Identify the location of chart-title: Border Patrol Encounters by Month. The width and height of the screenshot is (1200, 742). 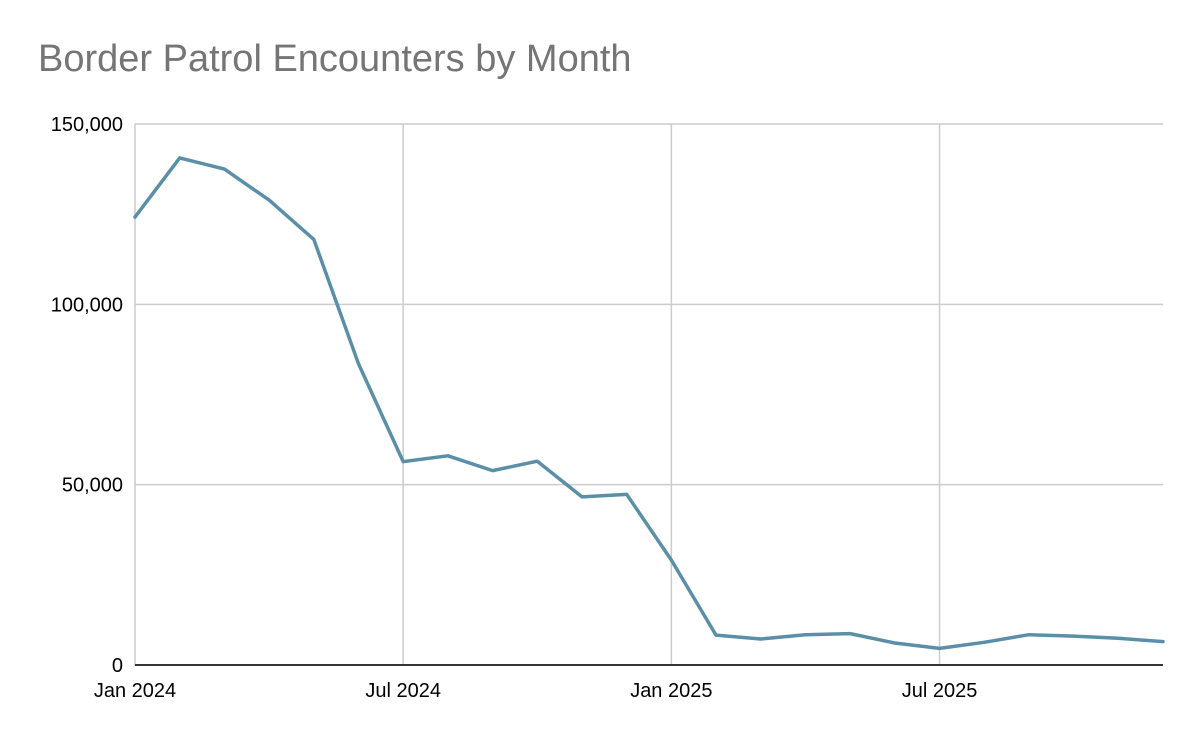
(335, 59).